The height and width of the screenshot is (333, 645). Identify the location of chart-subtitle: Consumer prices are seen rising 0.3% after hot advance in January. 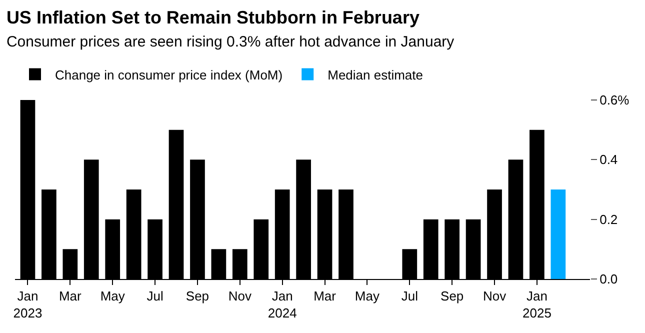
(230, 42).